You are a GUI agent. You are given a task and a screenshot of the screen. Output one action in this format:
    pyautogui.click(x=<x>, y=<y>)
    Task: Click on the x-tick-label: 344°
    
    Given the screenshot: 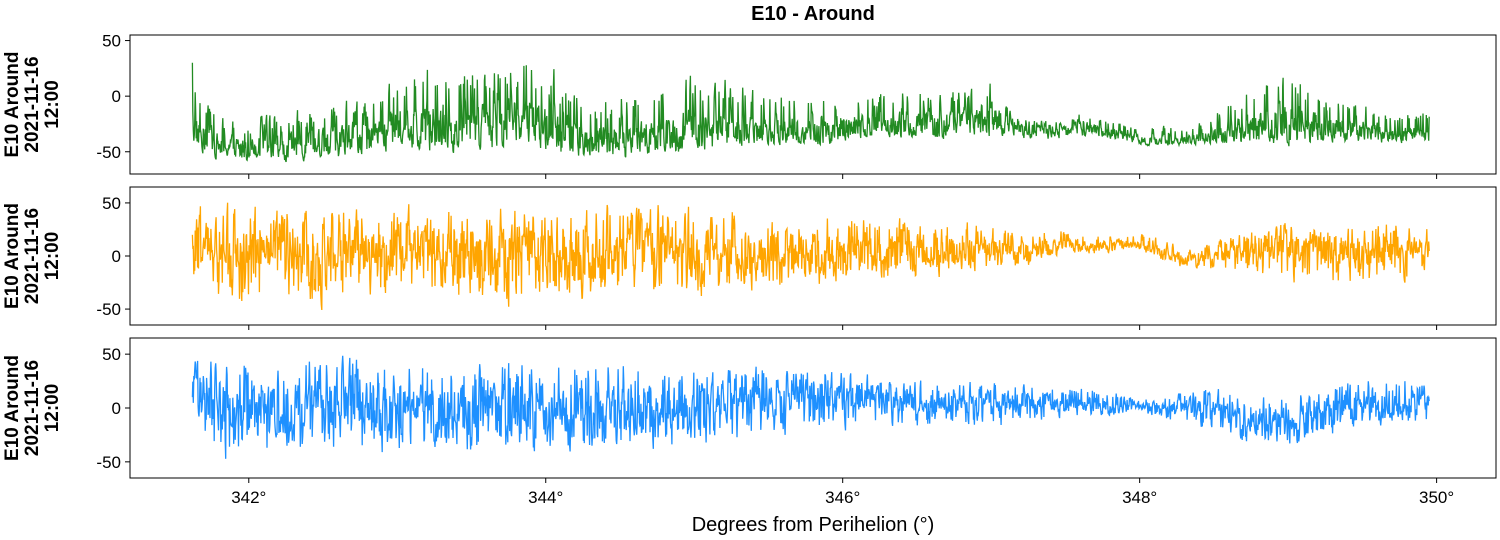 What is the action you would take?
    pyautogui.click(x=545, y=497)
    